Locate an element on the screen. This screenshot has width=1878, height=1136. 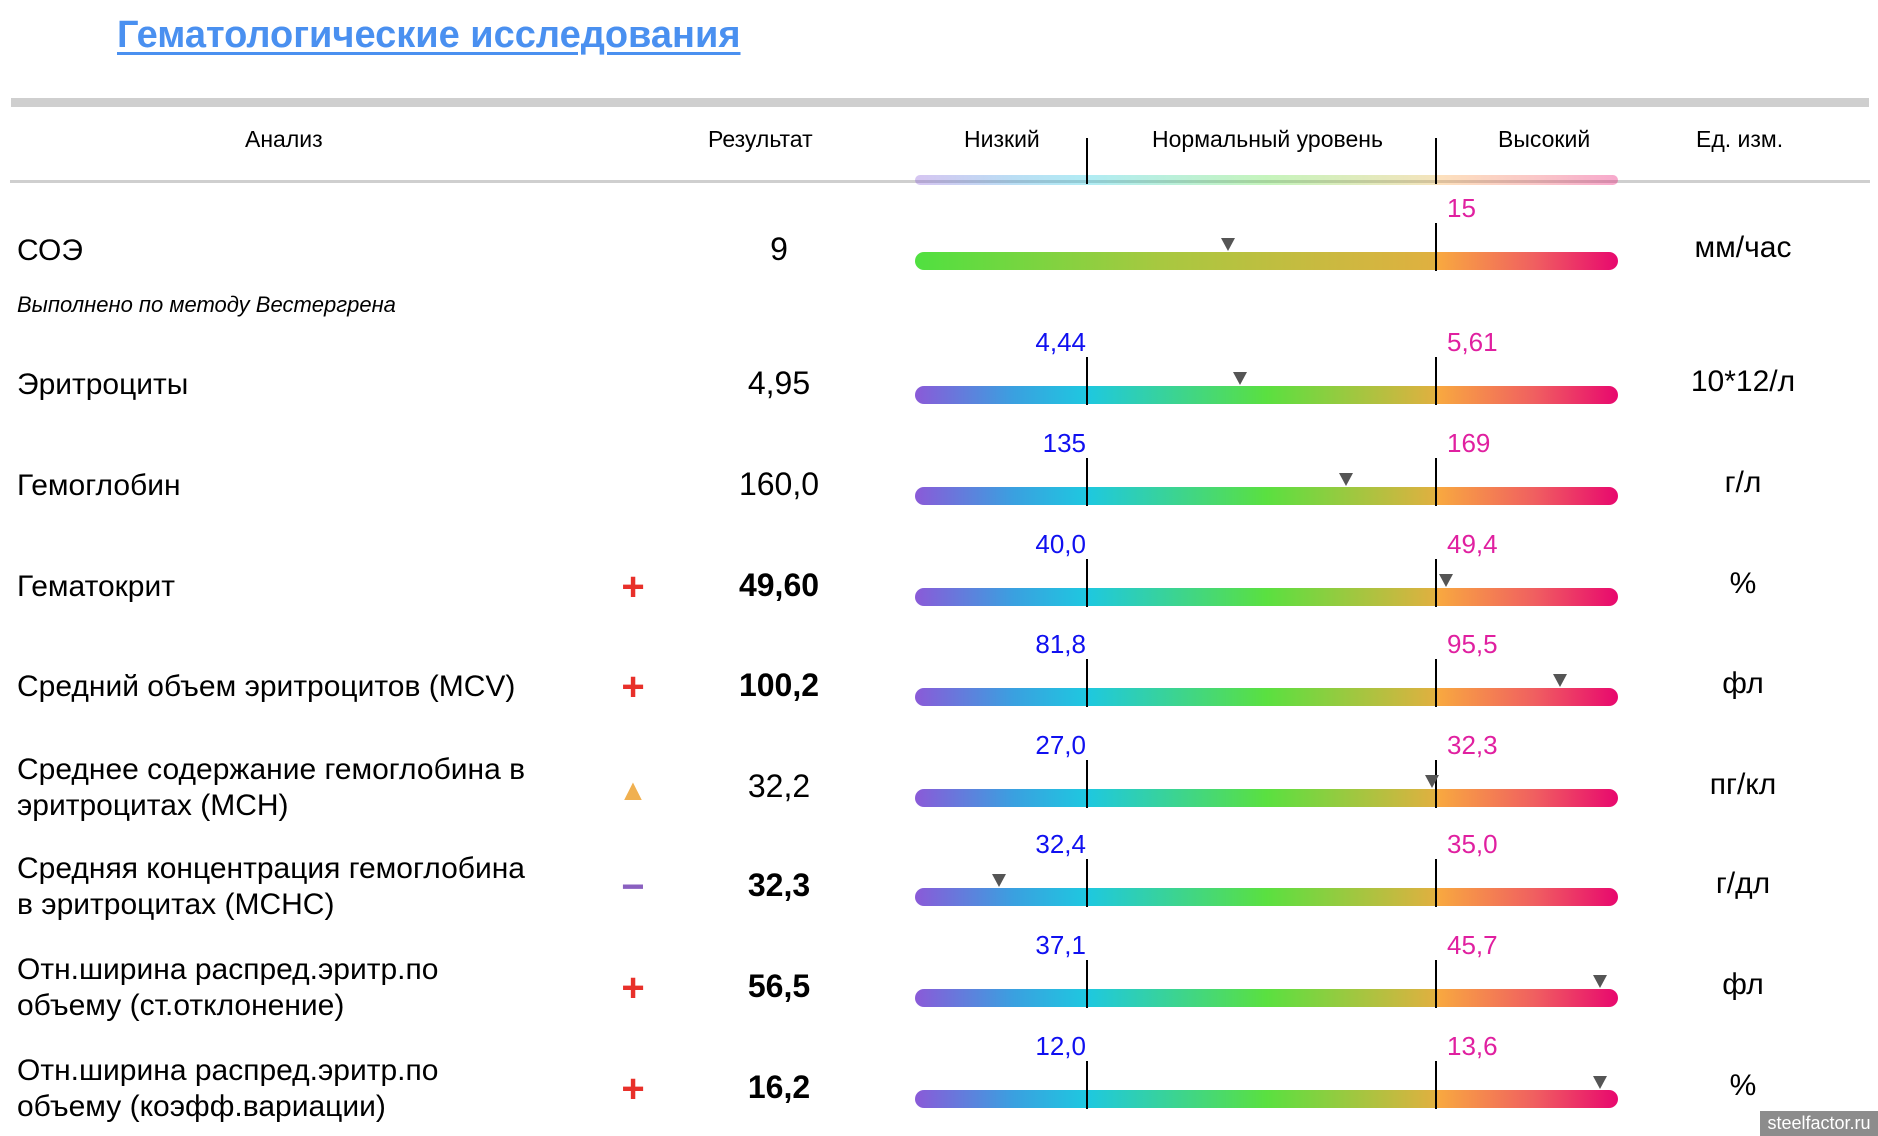
header-normal: Нормальный уровень is located at coordinates (1267, 139).